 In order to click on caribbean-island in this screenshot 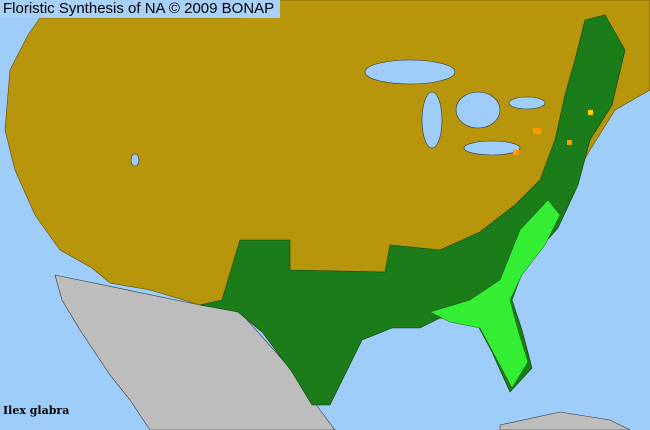, I will do `click(565, 420)`.